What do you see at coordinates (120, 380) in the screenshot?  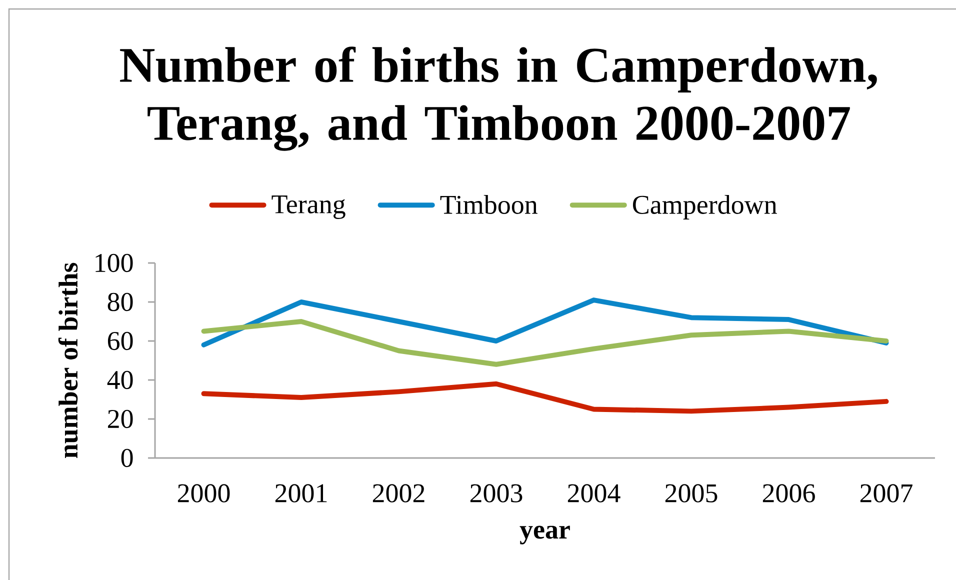 I see `y-tick-label: 40` at bounding box center [120, 380].